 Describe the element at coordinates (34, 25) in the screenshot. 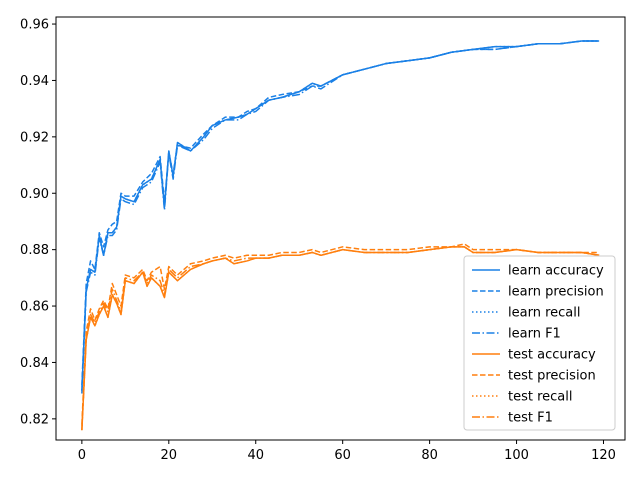

I see `y-tick-label: 0.96` at that location.